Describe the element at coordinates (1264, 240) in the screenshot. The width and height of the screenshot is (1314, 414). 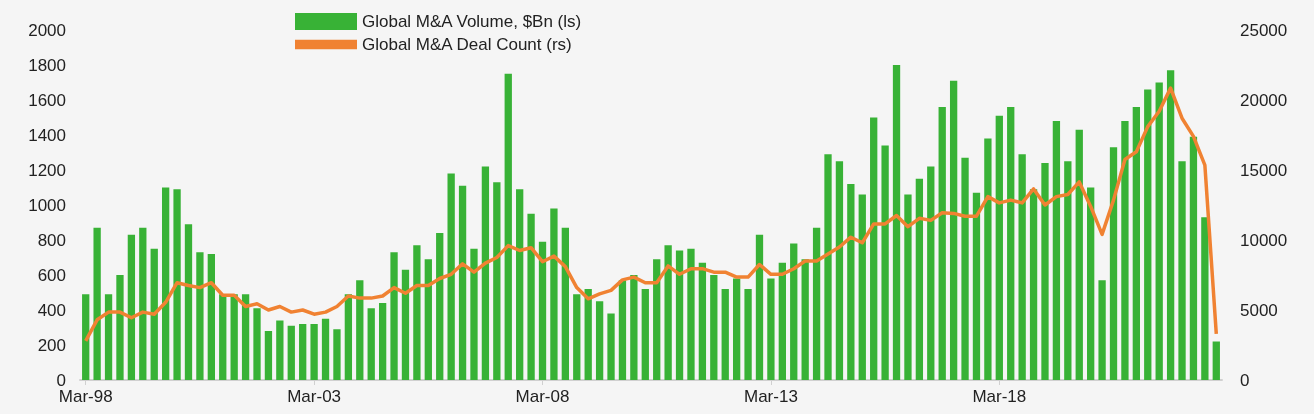
I see `y2-tick-label: 10000` at that location.